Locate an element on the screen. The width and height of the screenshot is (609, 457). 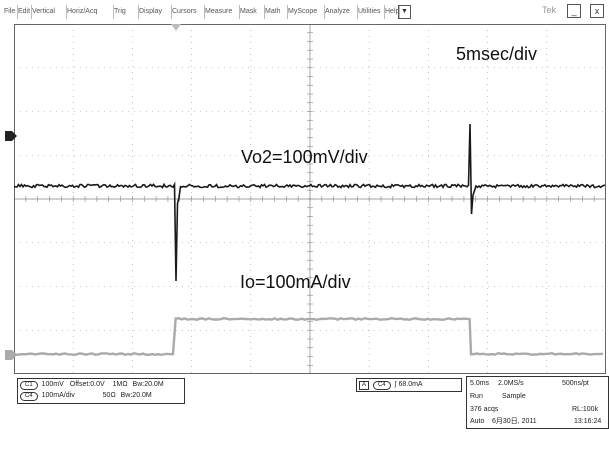
io-annotation: Io=100mA/div is located at coordinates (295, 282).